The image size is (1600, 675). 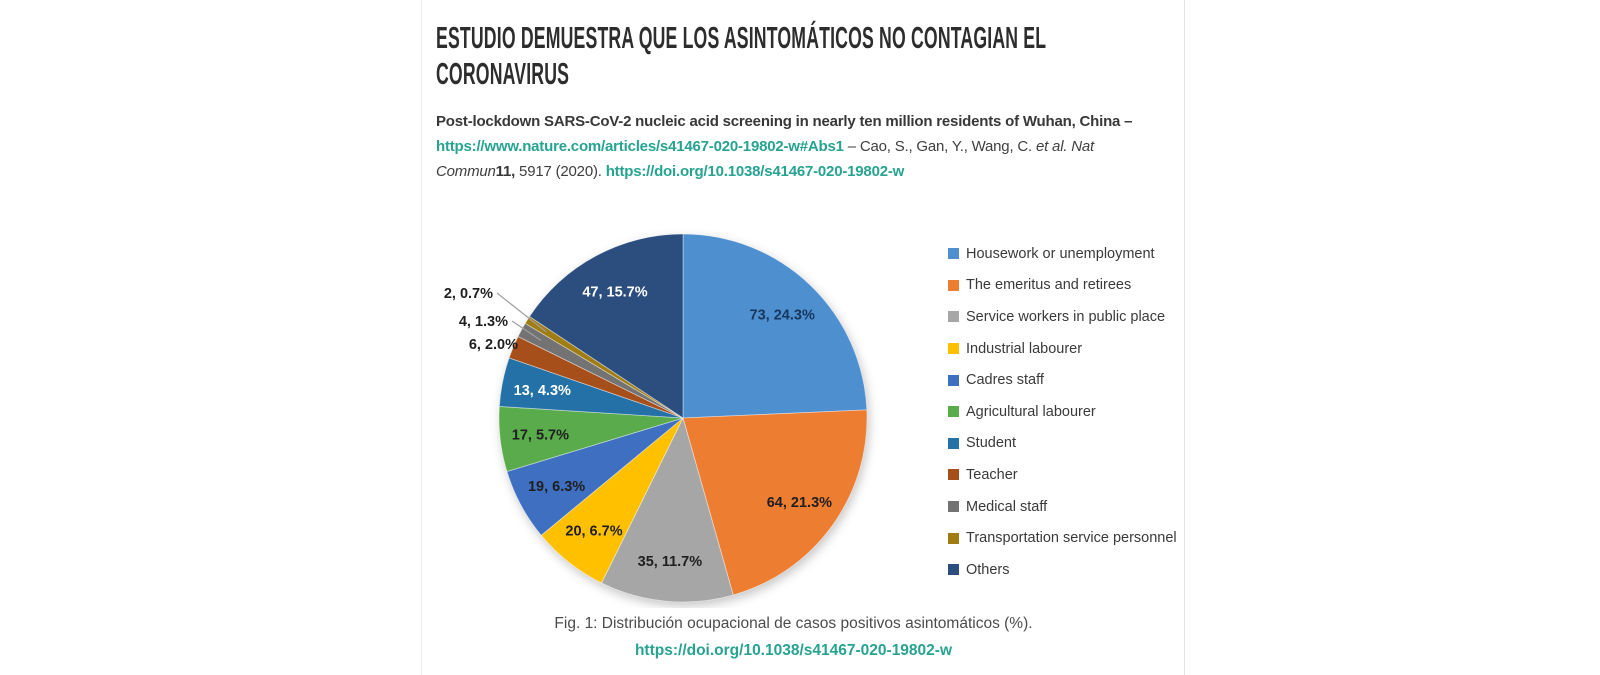 What do you see at coordinates (560, 171) in the screenshot?
I see `citation-pages: 5917 (2020).` at bounding box center [560, 171].